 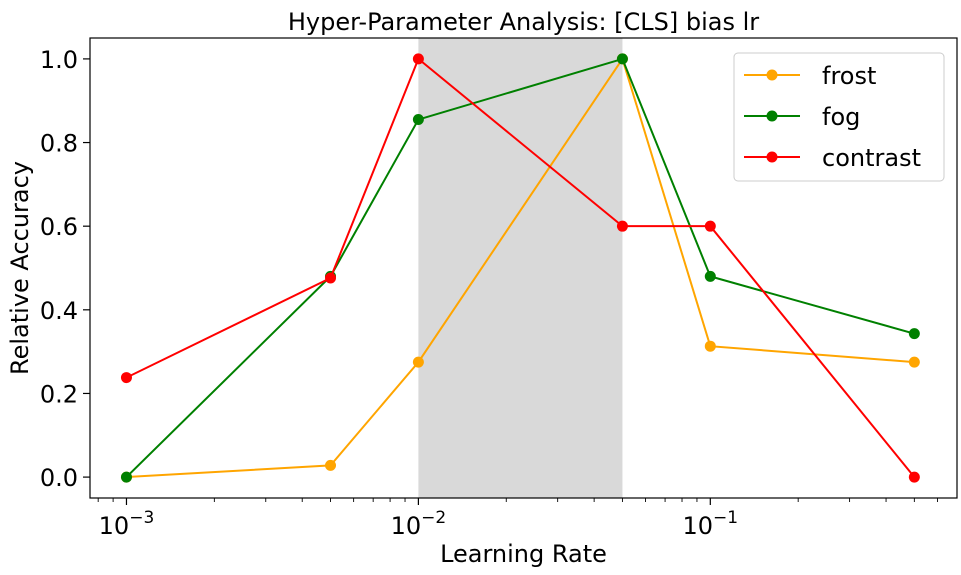 What do you see at coordinates (772, 116) in the screenshot?
I see `legend-marker-fog` at bounding box center [772, 116].